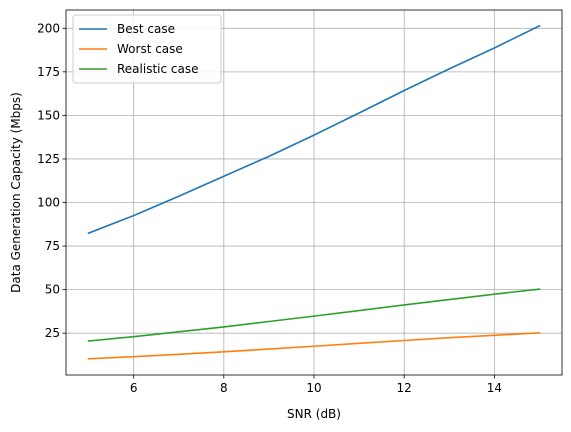  Describe the element at coordinates (48, 115) in the screenshot. I see `y-tick-label: 150` at that location.